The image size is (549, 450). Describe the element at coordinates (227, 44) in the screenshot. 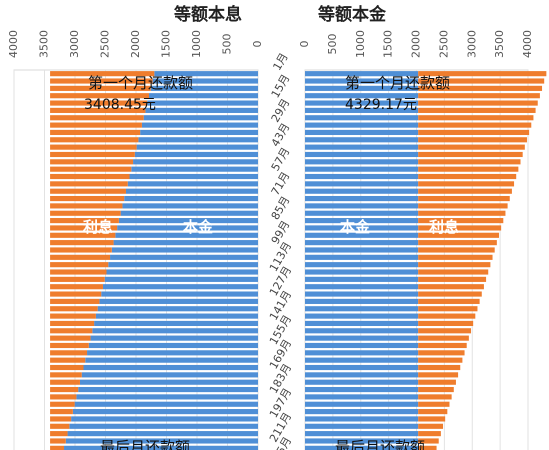

I see `left-x-tick-label: 500` at that location.